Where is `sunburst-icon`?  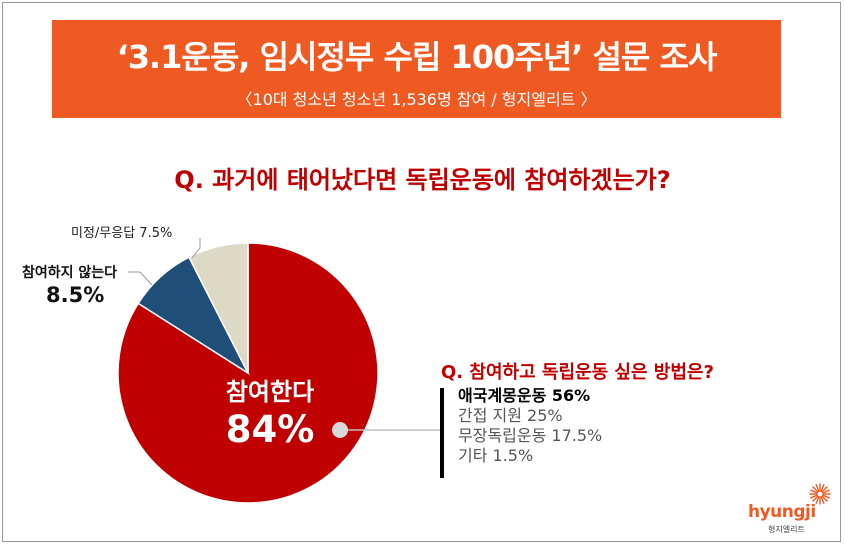 sunburst-icon is located at coordinates (820, 494).